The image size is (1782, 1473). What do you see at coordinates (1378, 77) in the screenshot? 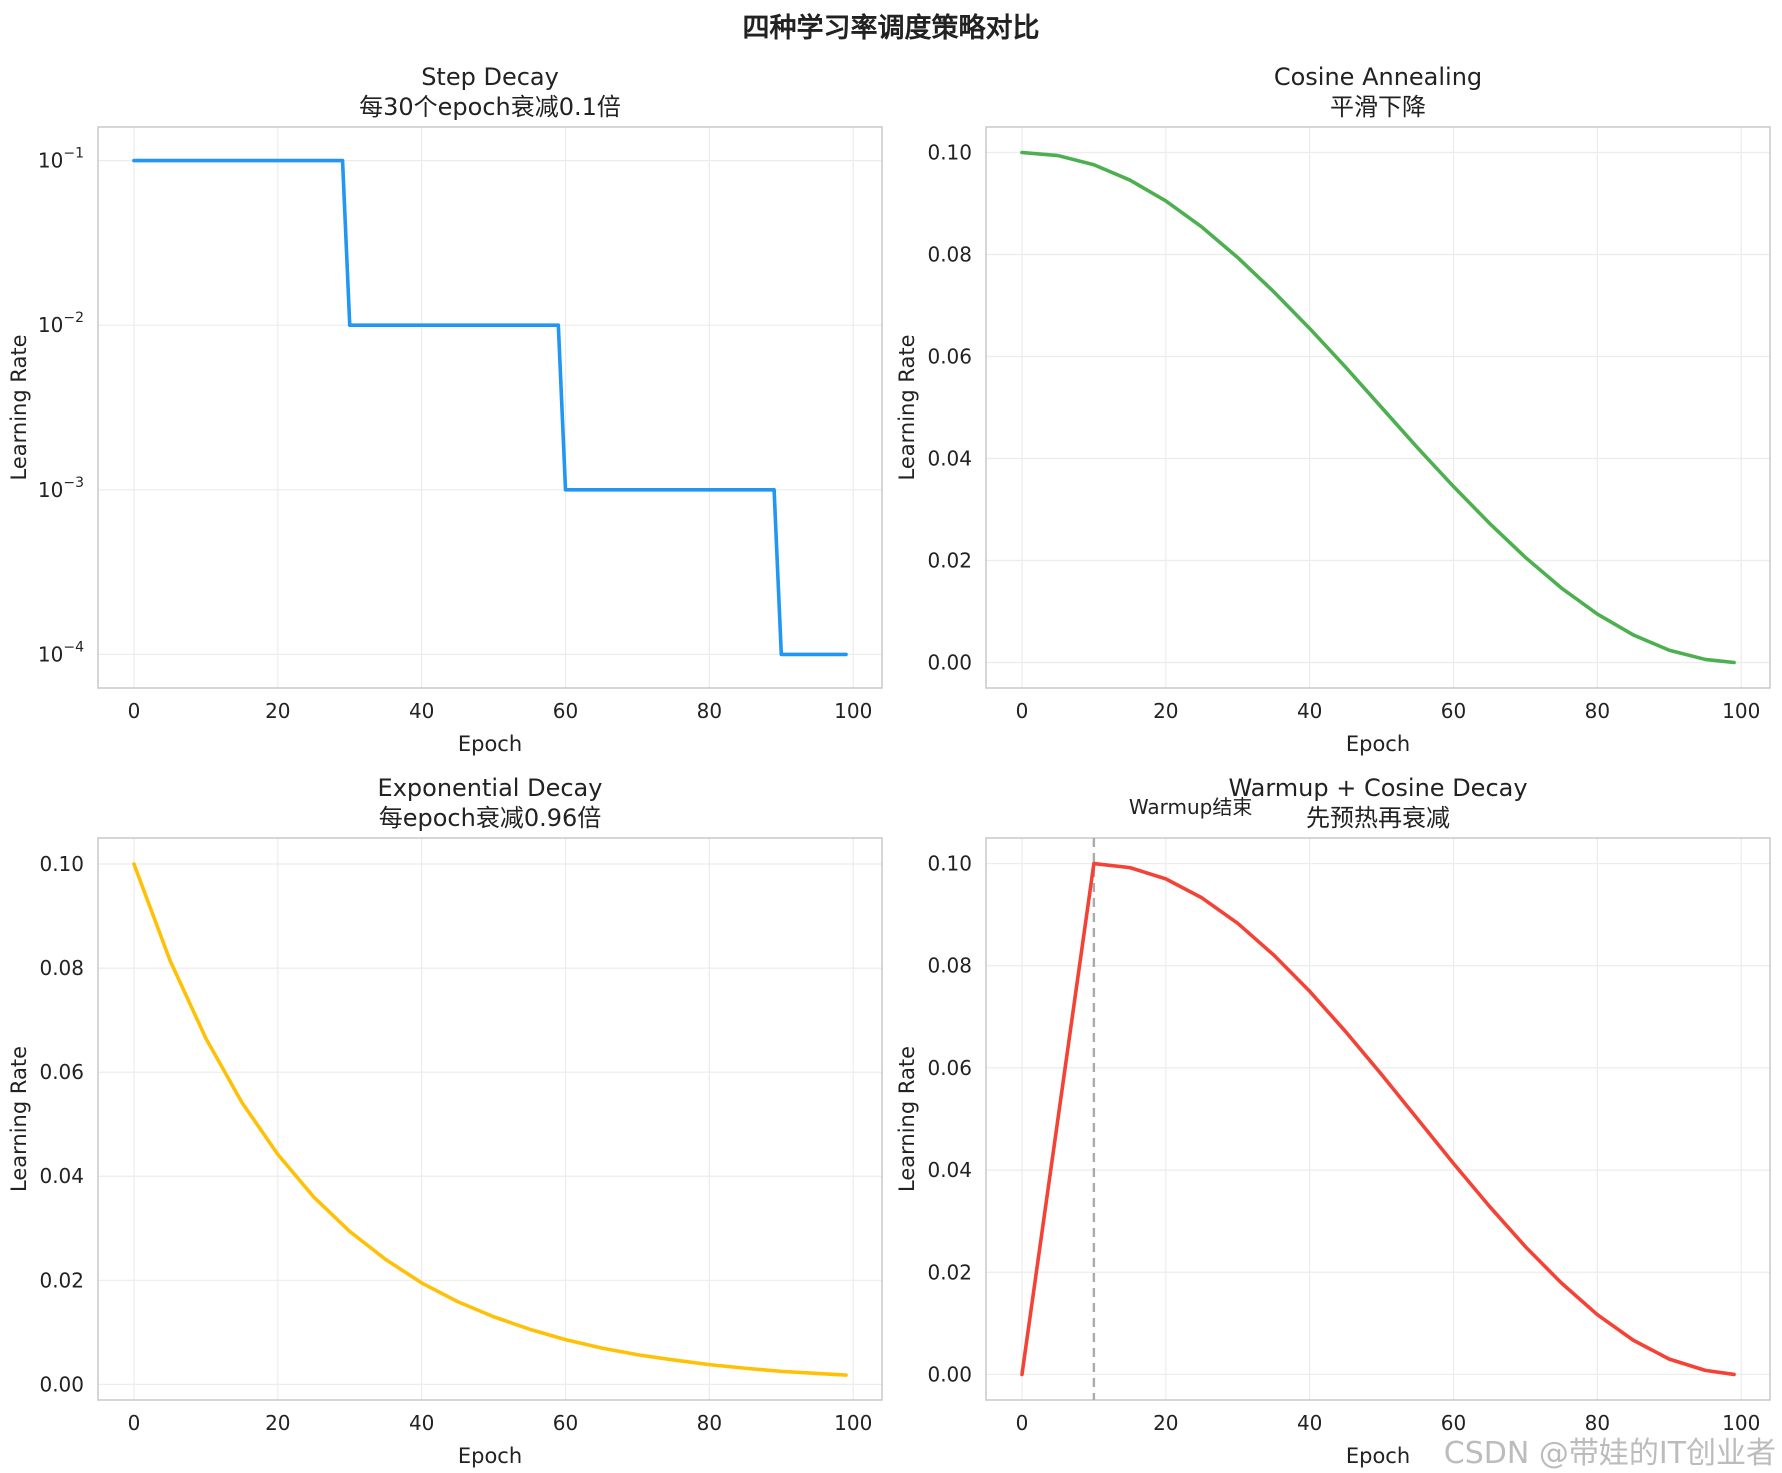
I see `chart-title: Cosine Annealing` at bounding box center [1378, 77].